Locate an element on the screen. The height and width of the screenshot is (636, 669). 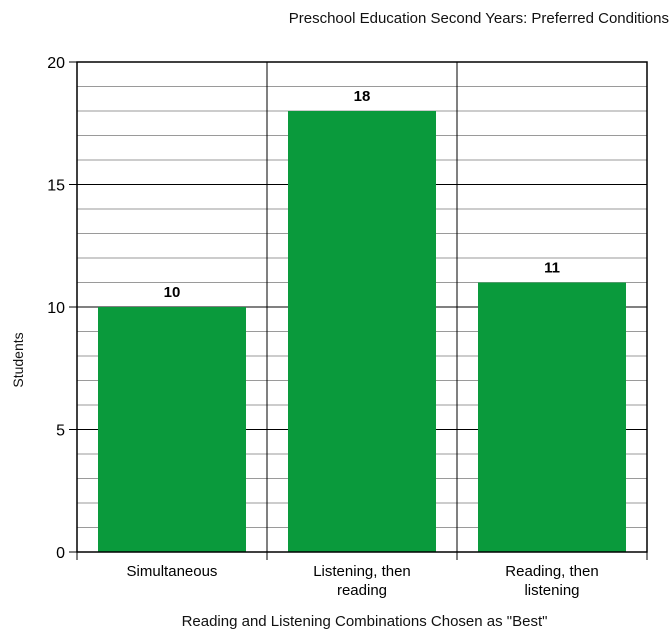
x-tick-label: reading is located at coordinates (362, 590).